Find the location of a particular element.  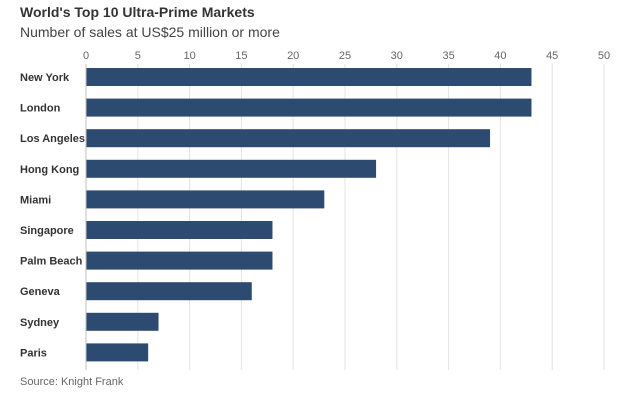

category-label: Singapore is located at coordinates (47, 231).